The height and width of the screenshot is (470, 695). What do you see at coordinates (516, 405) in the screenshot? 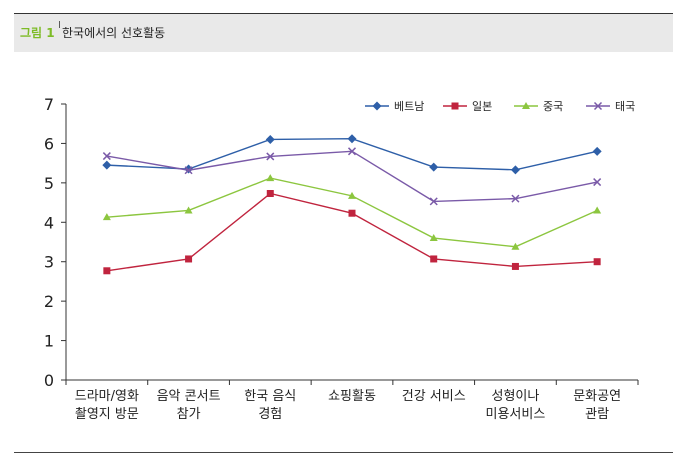
I see `x-tick-label: 성형이나 미용서비스` at bounding box center [516, 405].